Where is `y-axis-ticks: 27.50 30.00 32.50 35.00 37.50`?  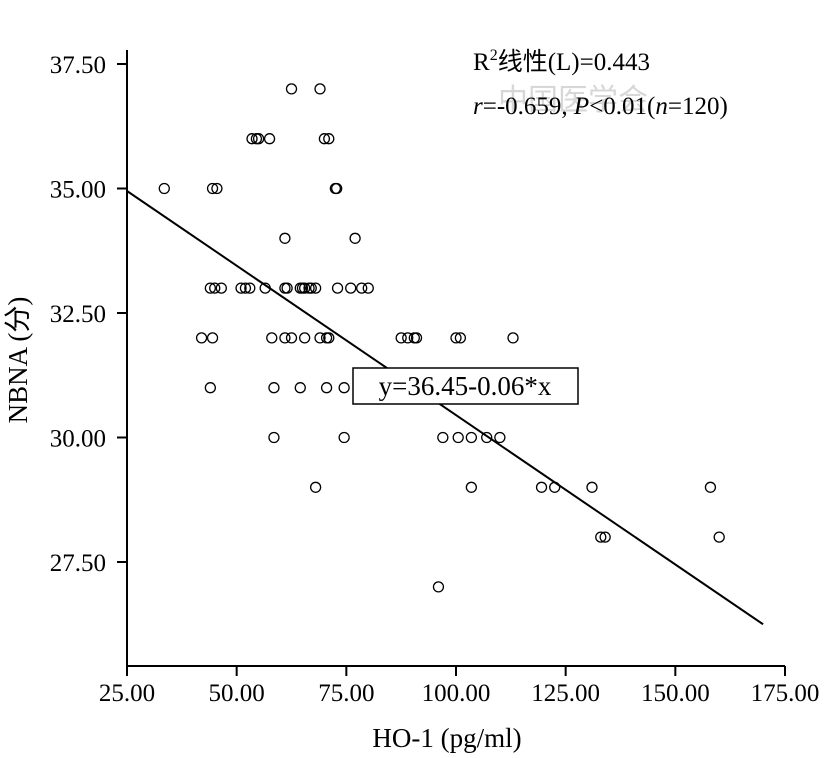 y-axis-ticks: 27.50 30.00 32.50 35.00 37.50 is located at coordinates (88, 314).